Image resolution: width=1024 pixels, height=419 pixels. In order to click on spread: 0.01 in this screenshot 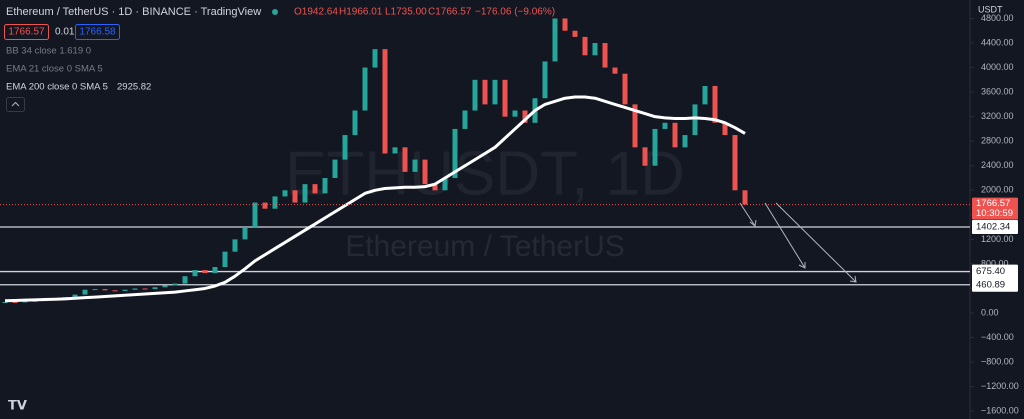, I will do `click(65, 32)`.